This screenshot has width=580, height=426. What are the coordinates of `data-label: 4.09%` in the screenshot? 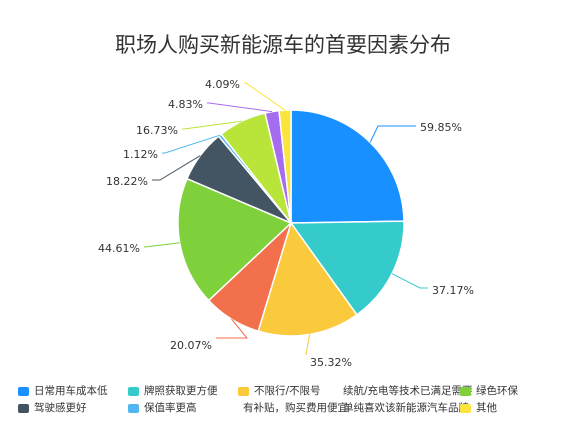 It's located at (222, 84).